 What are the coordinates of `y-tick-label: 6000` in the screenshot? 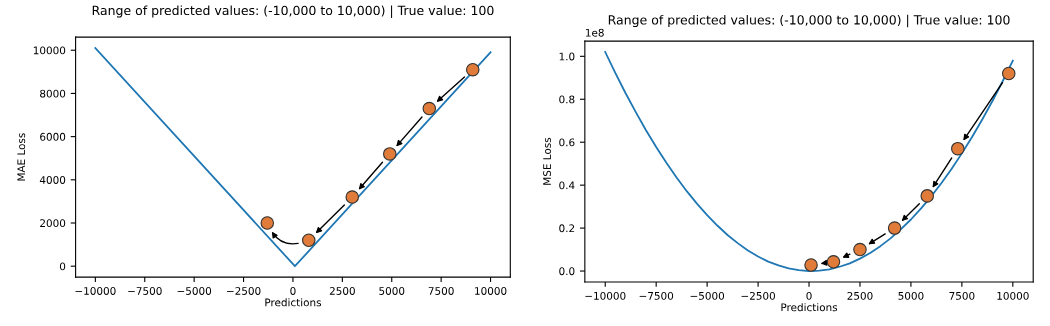 It's located at (53, 136).